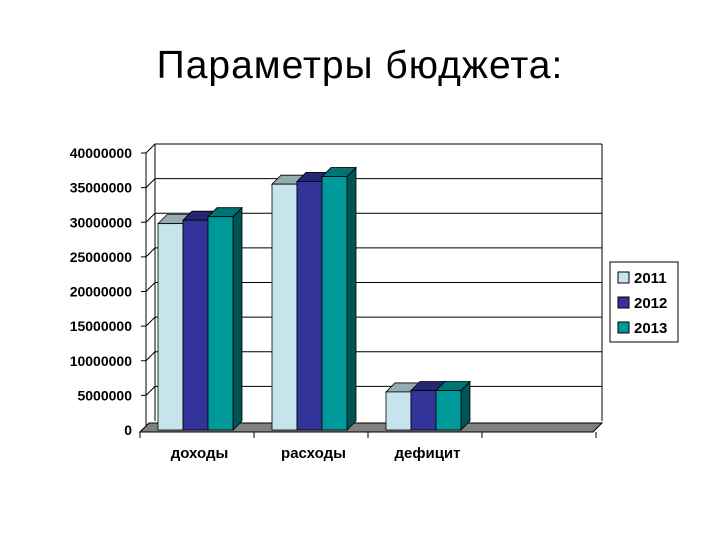  I want to click on chart-legend: 2011 2012 2013, so click(644, 302).